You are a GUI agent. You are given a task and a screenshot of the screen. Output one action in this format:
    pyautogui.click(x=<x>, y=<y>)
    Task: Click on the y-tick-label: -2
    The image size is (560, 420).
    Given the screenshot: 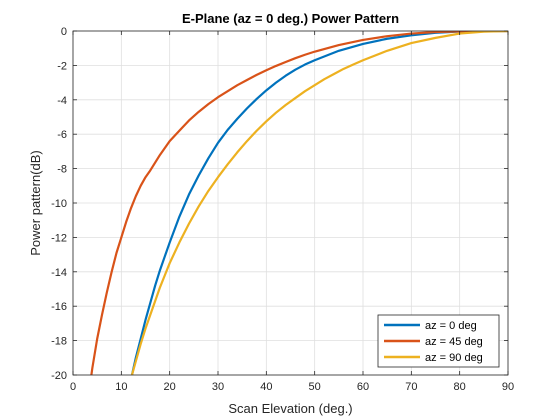 What is the action you would take?
    pyautogui.click(x=62, y=66)
    